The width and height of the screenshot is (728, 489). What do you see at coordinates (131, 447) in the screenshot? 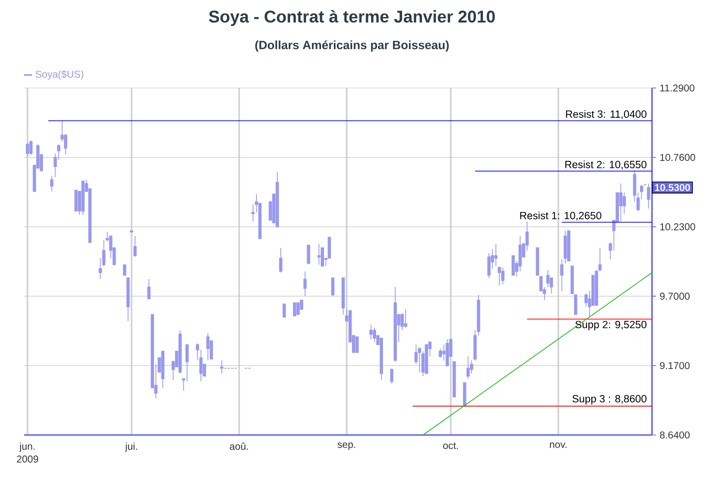
I see `x-tick-label: jui.` at bounding box center [131, 447].